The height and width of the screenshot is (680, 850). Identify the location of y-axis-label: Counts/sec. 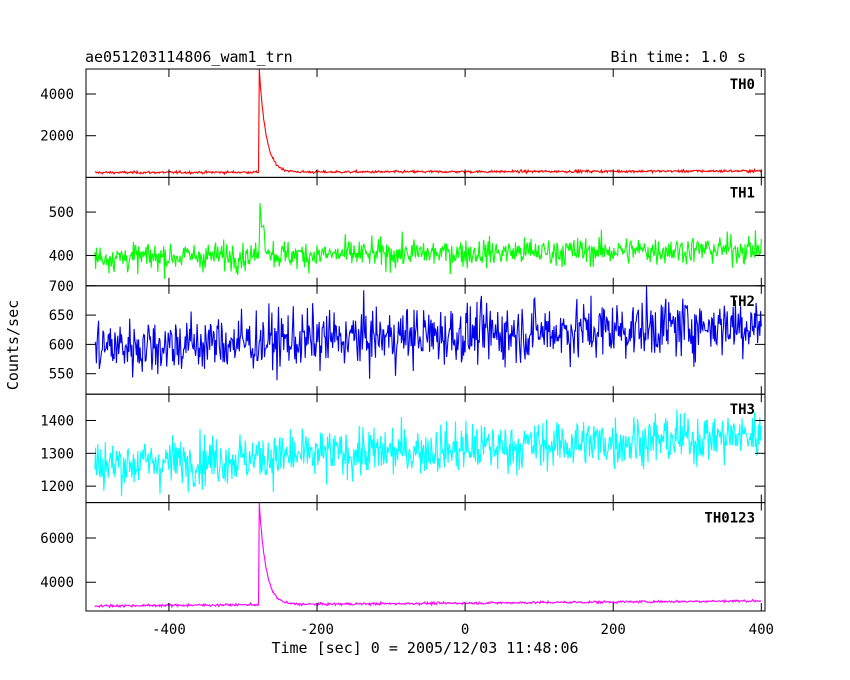
(13, 345).